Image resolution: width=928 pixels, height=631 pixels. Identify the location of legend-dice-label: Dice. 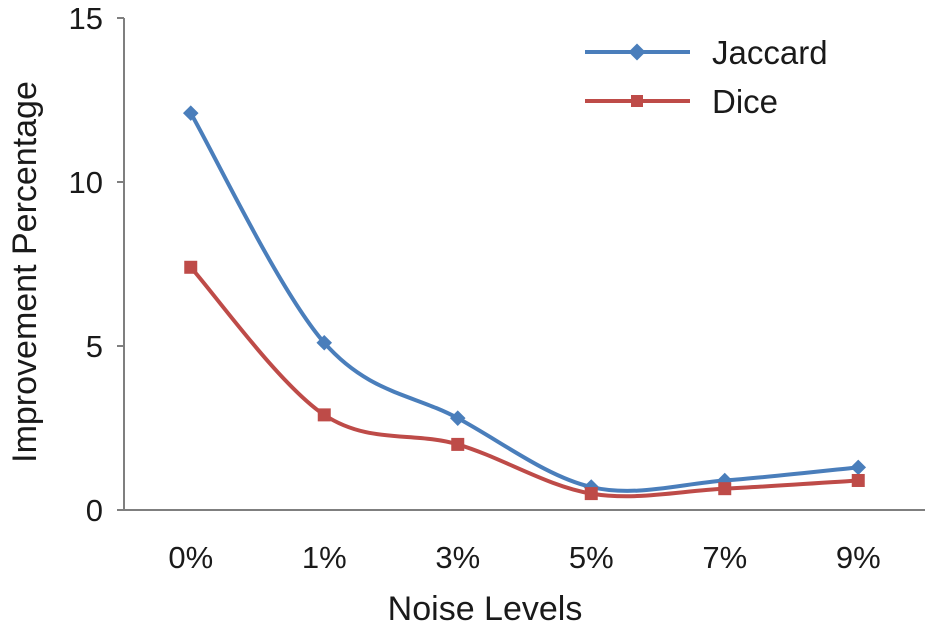
(745, 101).